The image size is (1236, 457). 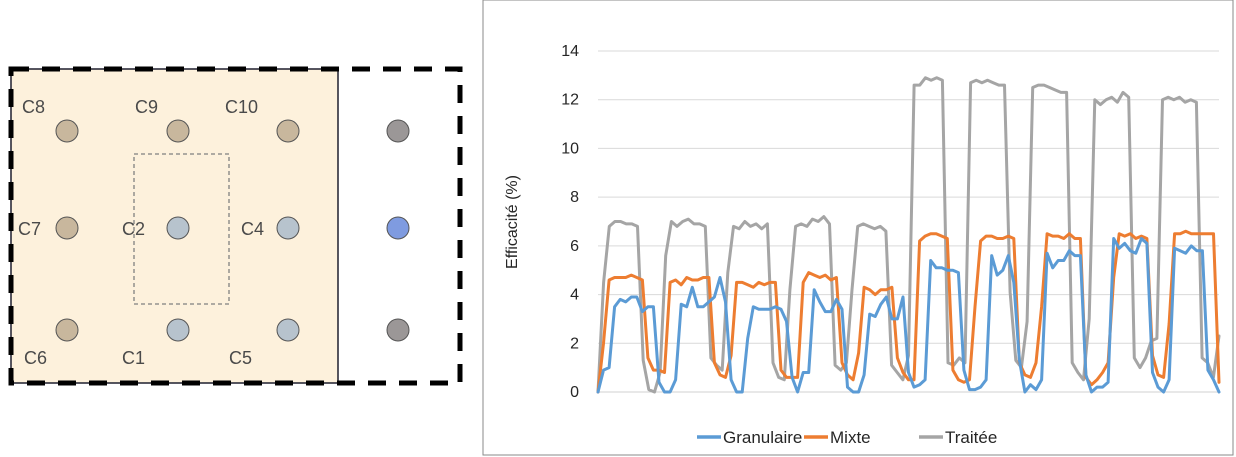 I want to click on legend-label-granulaire: Granulaire, so click(x=762, y=437).